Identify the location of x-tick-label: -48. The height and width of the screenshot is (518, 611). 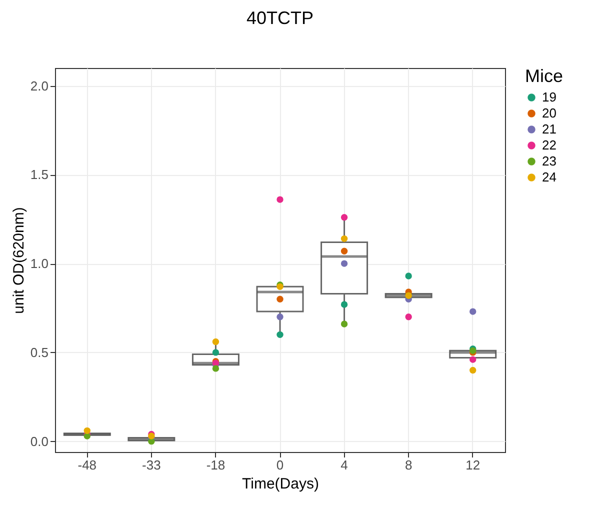
(87, 465).